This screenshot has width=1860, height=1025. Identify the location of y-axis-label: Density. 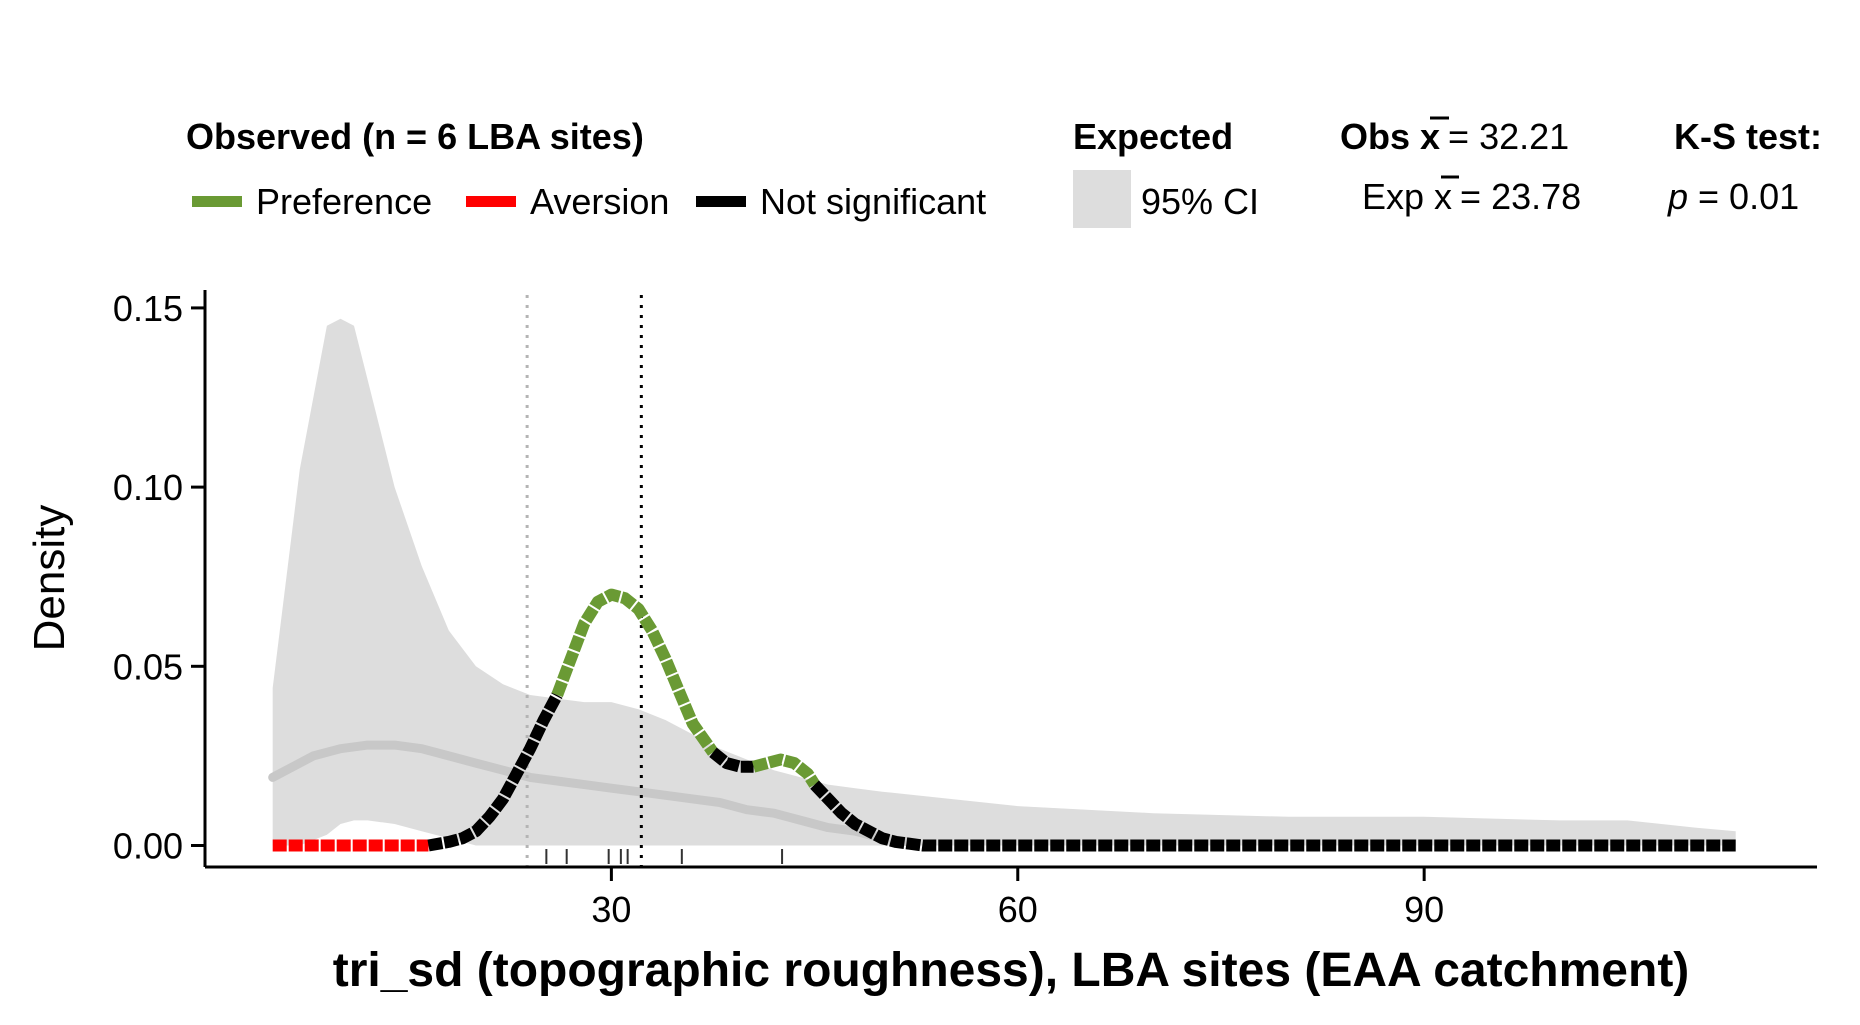
(49, 578).